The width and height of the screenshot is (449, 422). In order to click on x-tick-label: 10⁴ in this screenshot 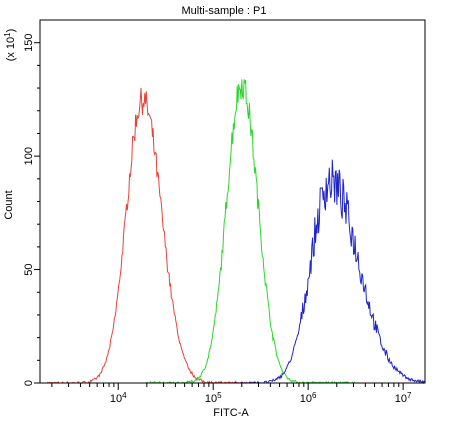, I will do `click(118, 398)`.